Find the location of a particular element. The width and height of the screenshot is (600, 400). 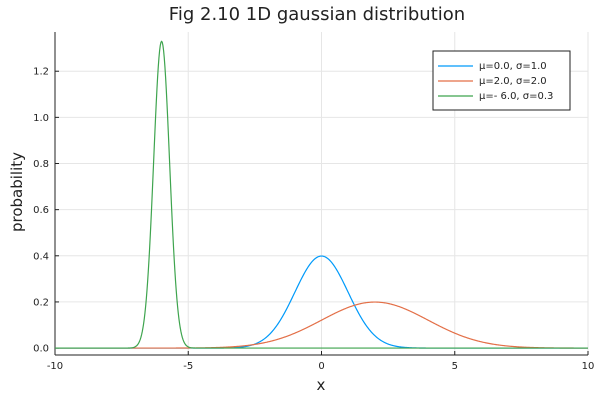

y-tick-label-2: 0.4 is located at coordinates (41, 256).